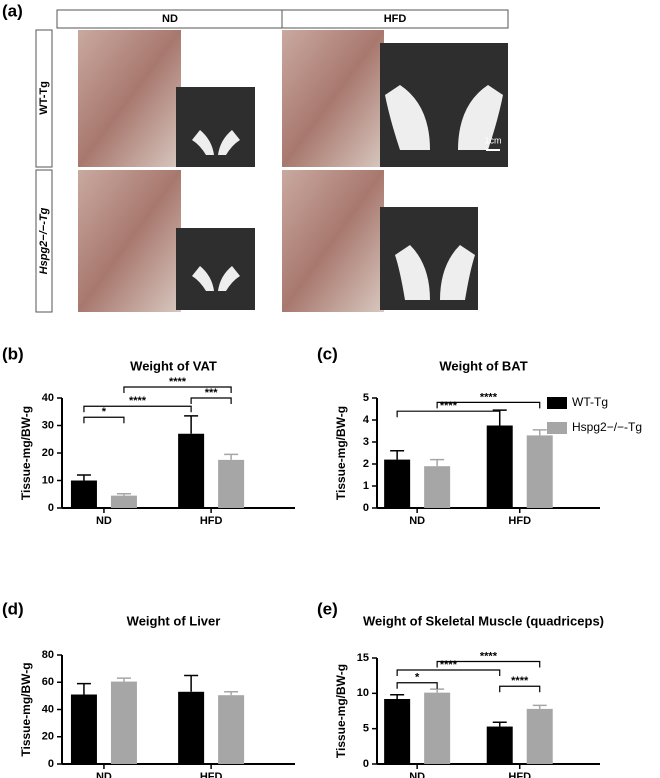 Image resolution: width=660 pixels, height=778 pixels. Describe the element at coordinates (12, 10) in the screenshot. I see `panel-label: (a)` at that location.